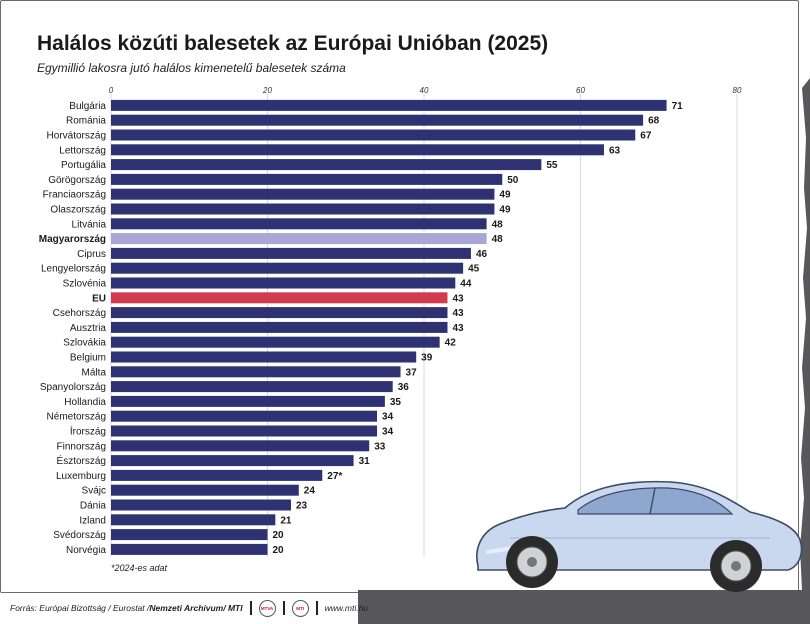 The width and height of the screenshot is (810, 624). Describe the element at coordinates (267, 608) in the screenshot. I see `mtva-logo-icon: MTVA` at that location.